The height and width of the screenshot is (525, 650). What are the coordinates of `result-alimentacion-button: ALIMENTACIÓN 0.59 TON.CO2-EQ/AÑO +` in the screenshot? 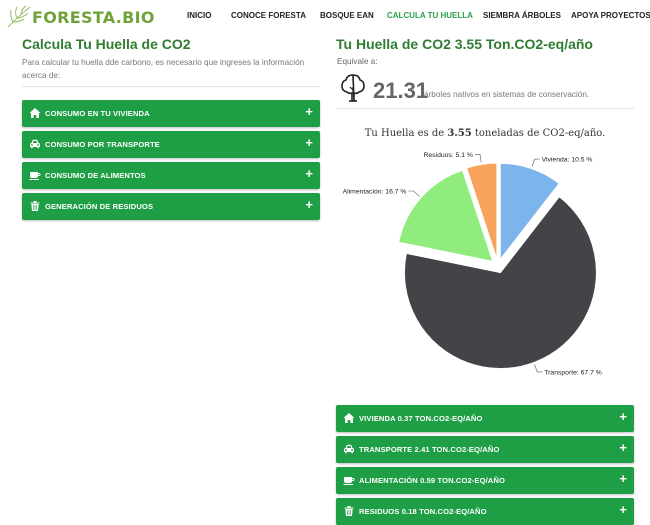 It's located at (485, 480).